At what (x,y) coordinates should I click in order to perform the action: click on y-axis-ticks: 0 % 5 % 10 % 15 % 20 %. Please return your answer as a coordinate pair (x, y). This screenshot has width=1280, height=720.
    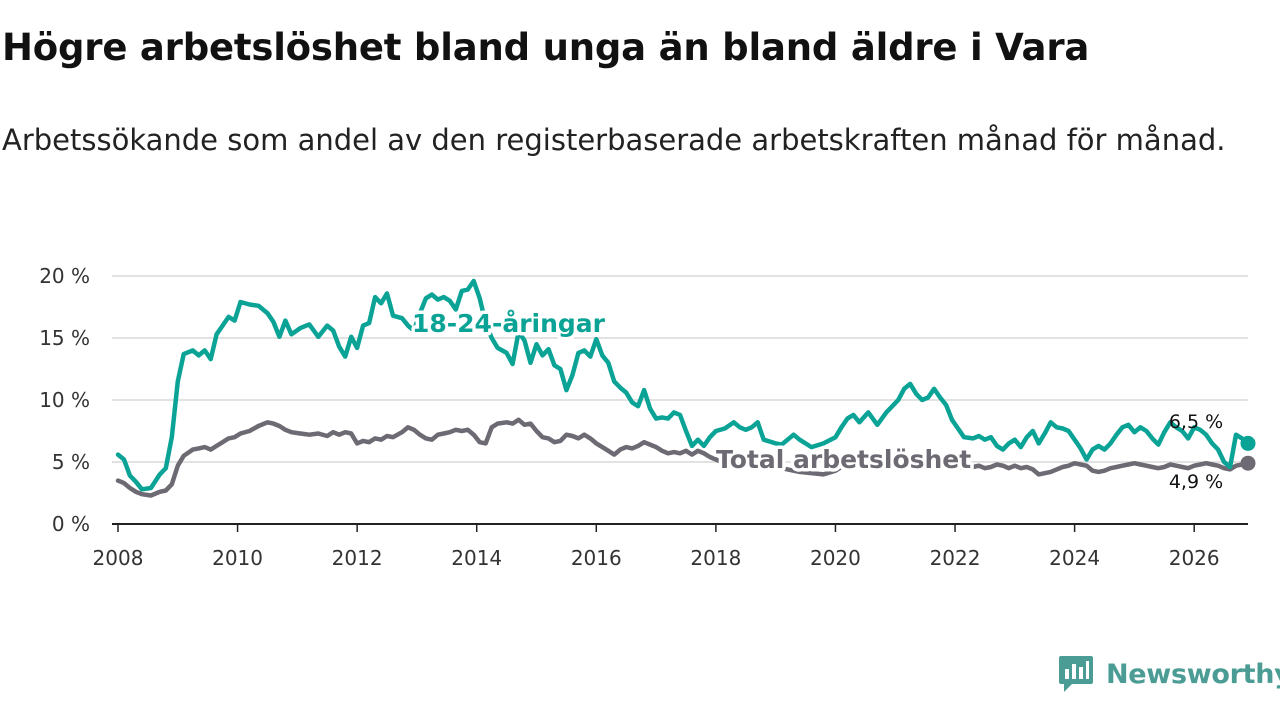
    Looking at the image, I should click on (64, 400).